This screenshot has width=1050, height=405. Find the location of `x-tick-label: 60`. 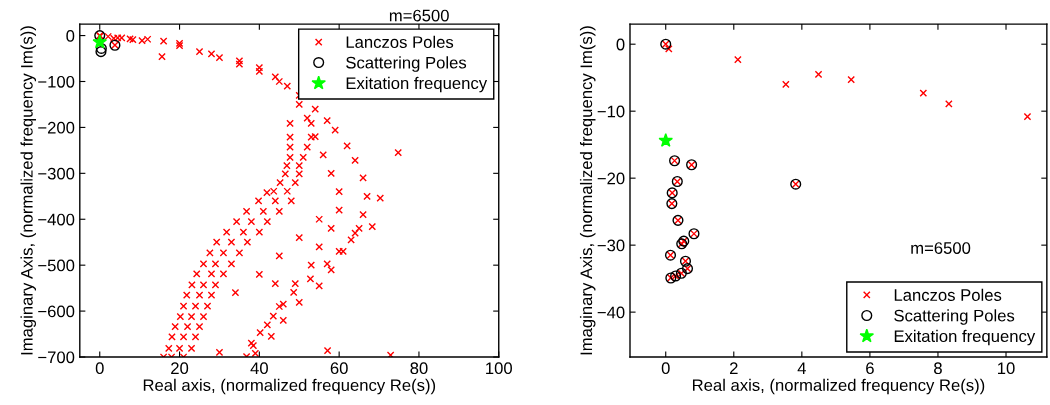

x-tick-label: 60 is located at coordinates (339, 368).